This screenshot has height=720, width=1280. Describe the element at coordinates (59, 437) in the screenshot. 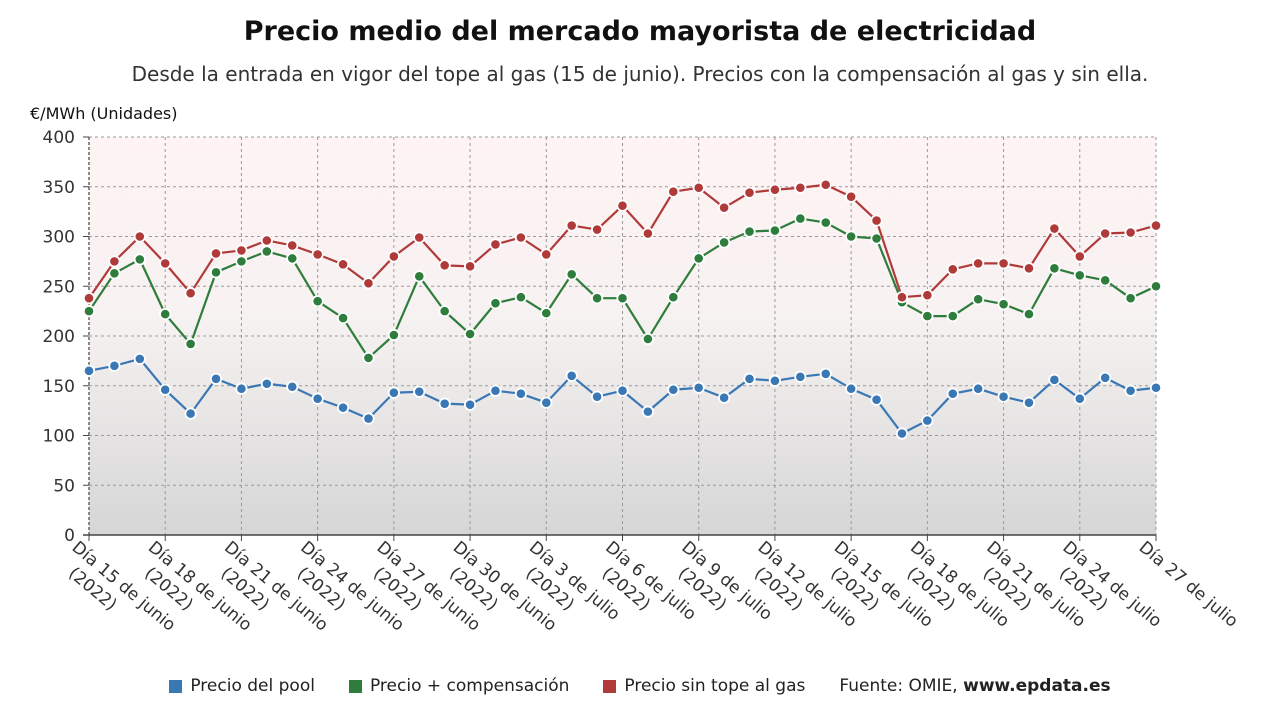

I see `y-tick-label: 100` at that location.